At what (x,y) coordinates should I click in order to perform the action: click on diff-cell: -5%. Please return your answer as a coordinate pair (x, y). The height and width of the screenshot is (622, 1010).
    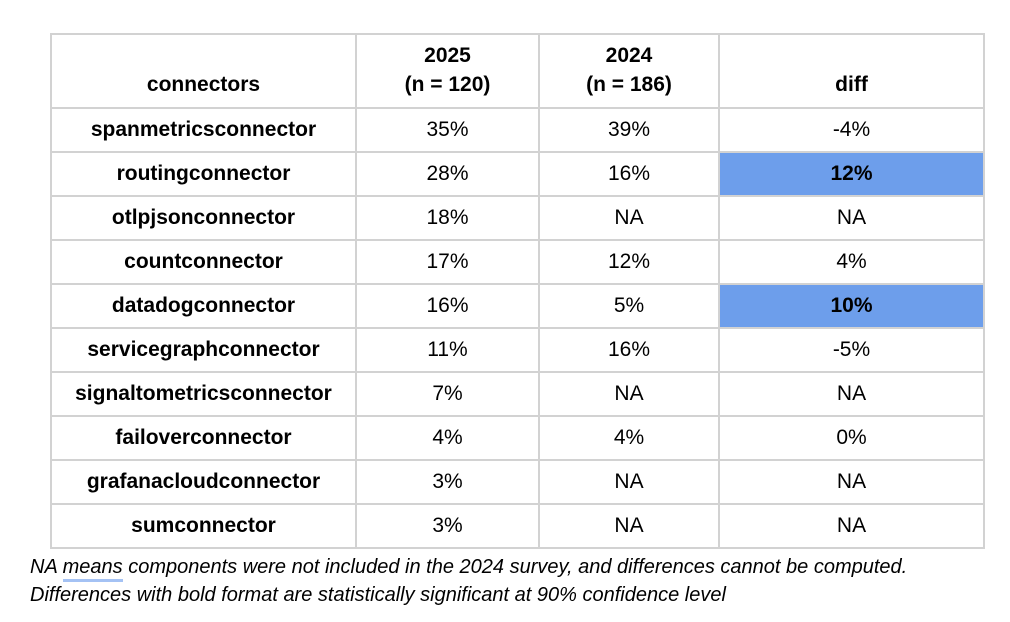
    Looking at the image, I should click on (851, 350).